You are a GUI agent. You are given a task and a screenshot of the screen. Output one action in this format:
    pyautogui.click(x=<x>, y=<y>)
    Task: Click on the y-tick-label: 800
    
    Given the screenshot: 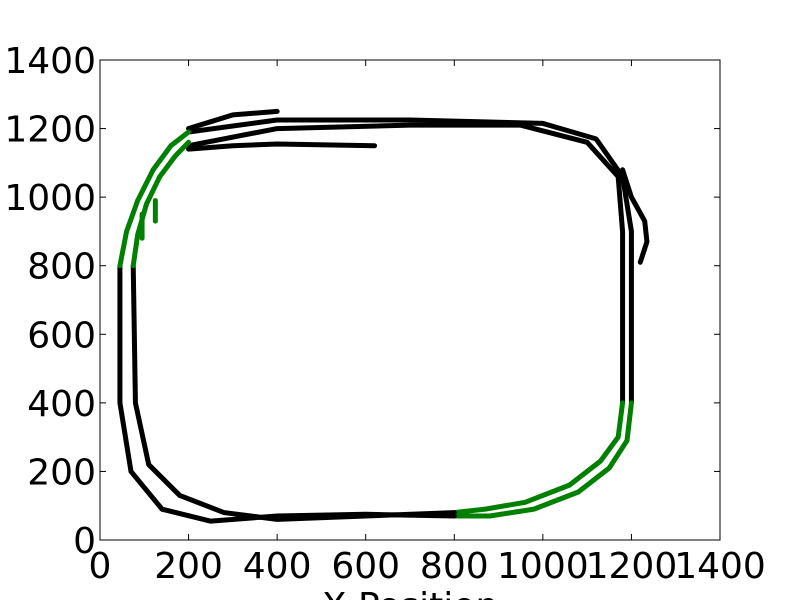 What is the action you would take?
    pyautogui.click(x=61, y=267)
    